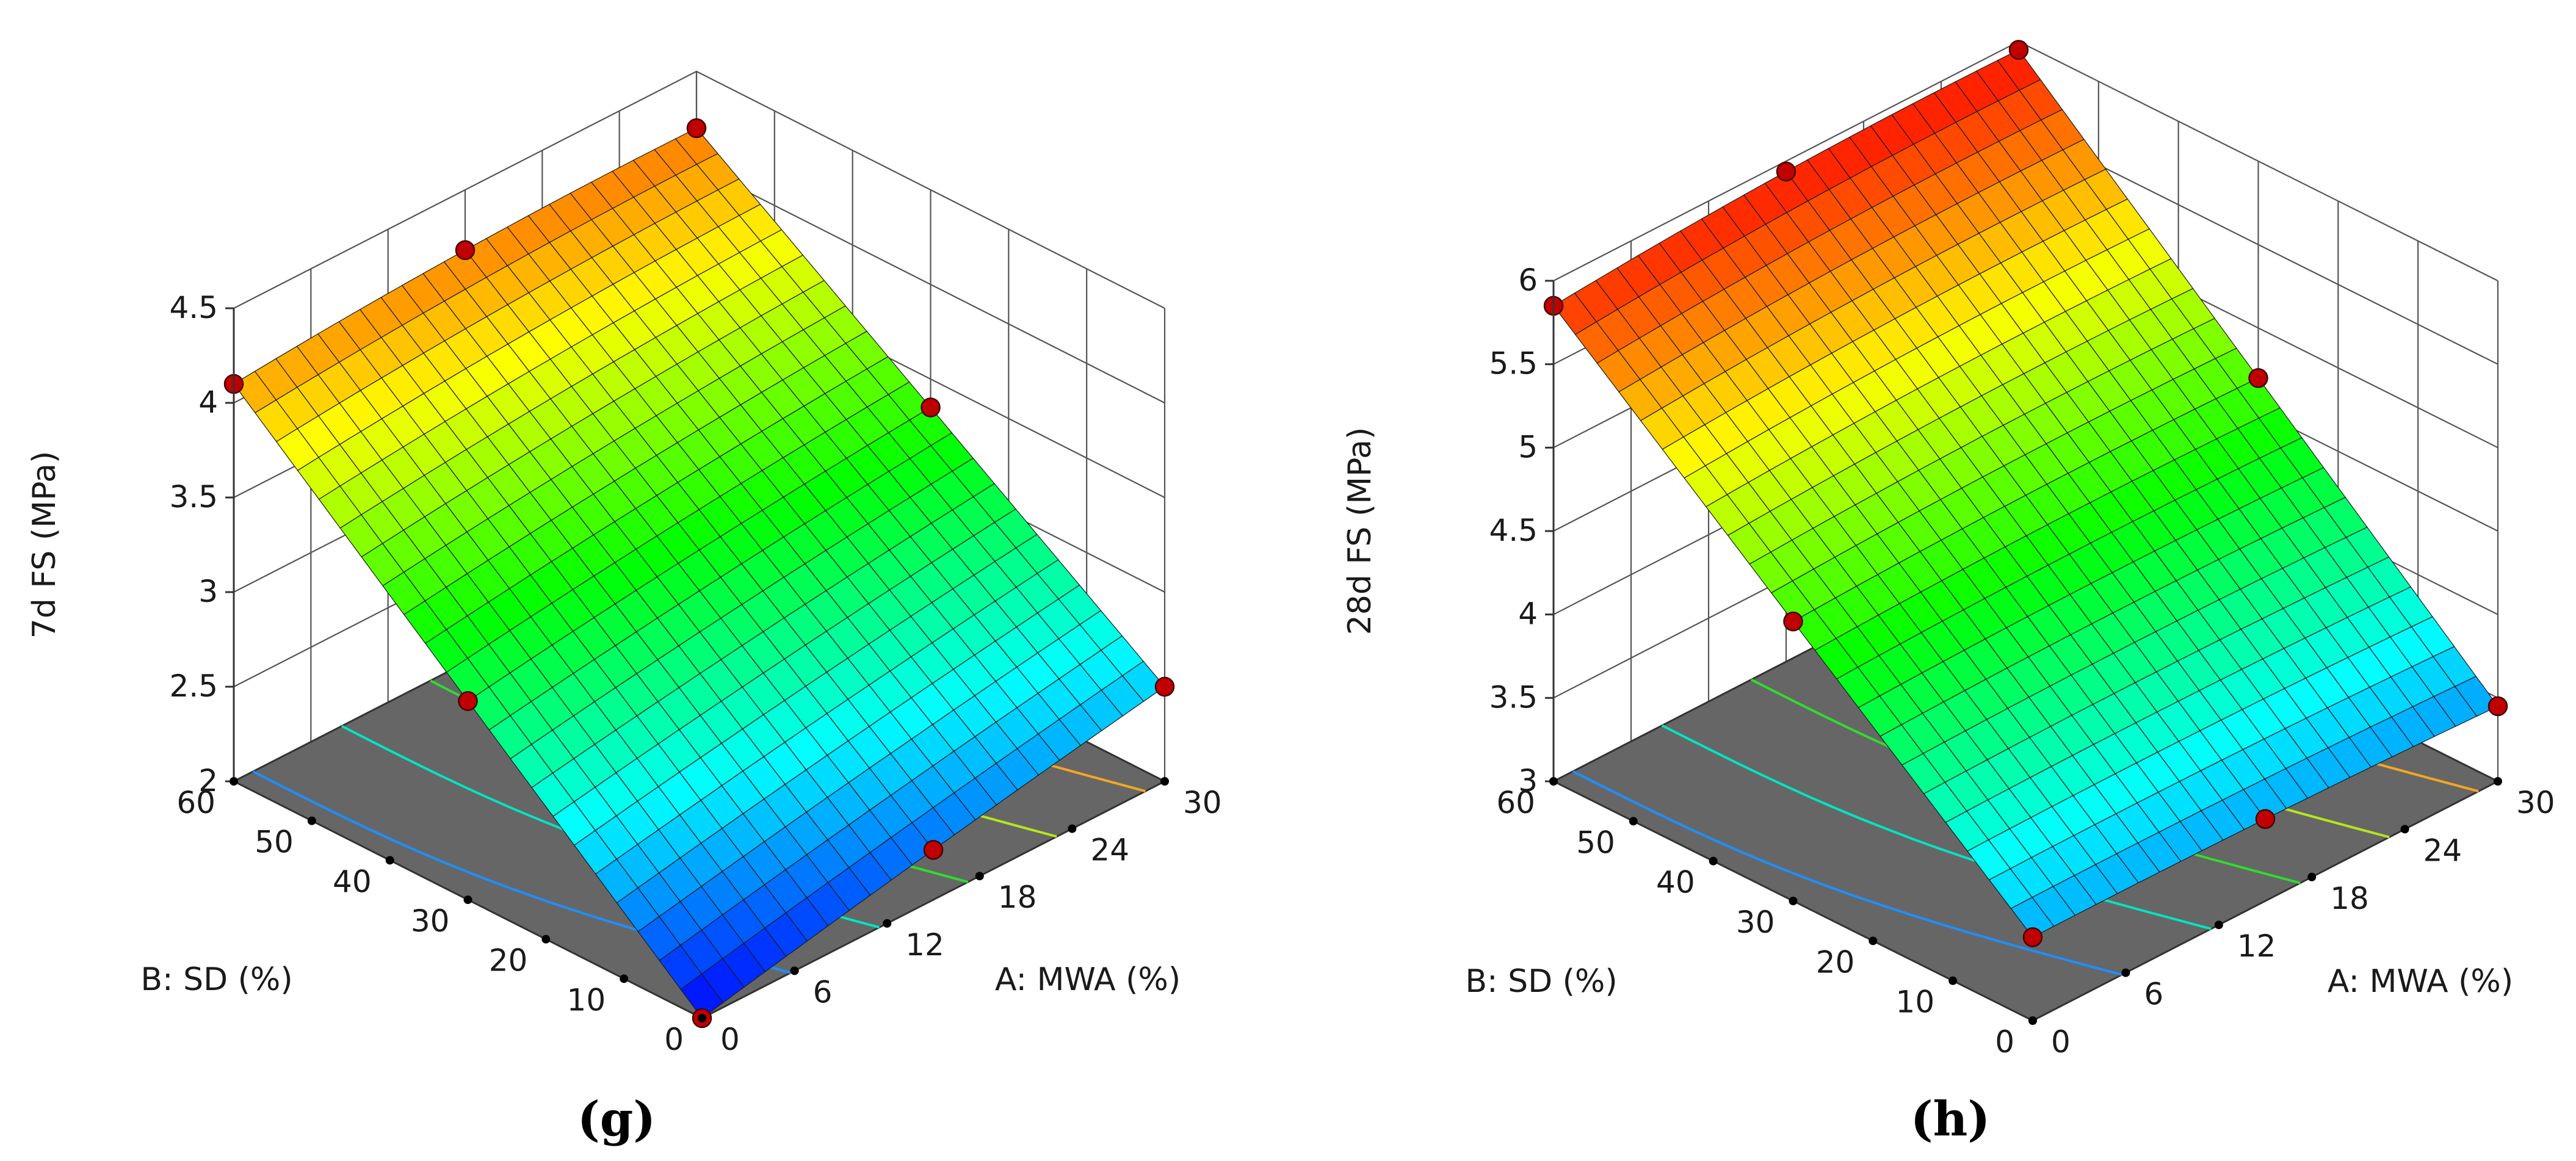 The image size is (2576, 1161). Describe the element at coordinates (1951, 1119) in the screenshot. I see `panel-label-h: (h)` at that location.